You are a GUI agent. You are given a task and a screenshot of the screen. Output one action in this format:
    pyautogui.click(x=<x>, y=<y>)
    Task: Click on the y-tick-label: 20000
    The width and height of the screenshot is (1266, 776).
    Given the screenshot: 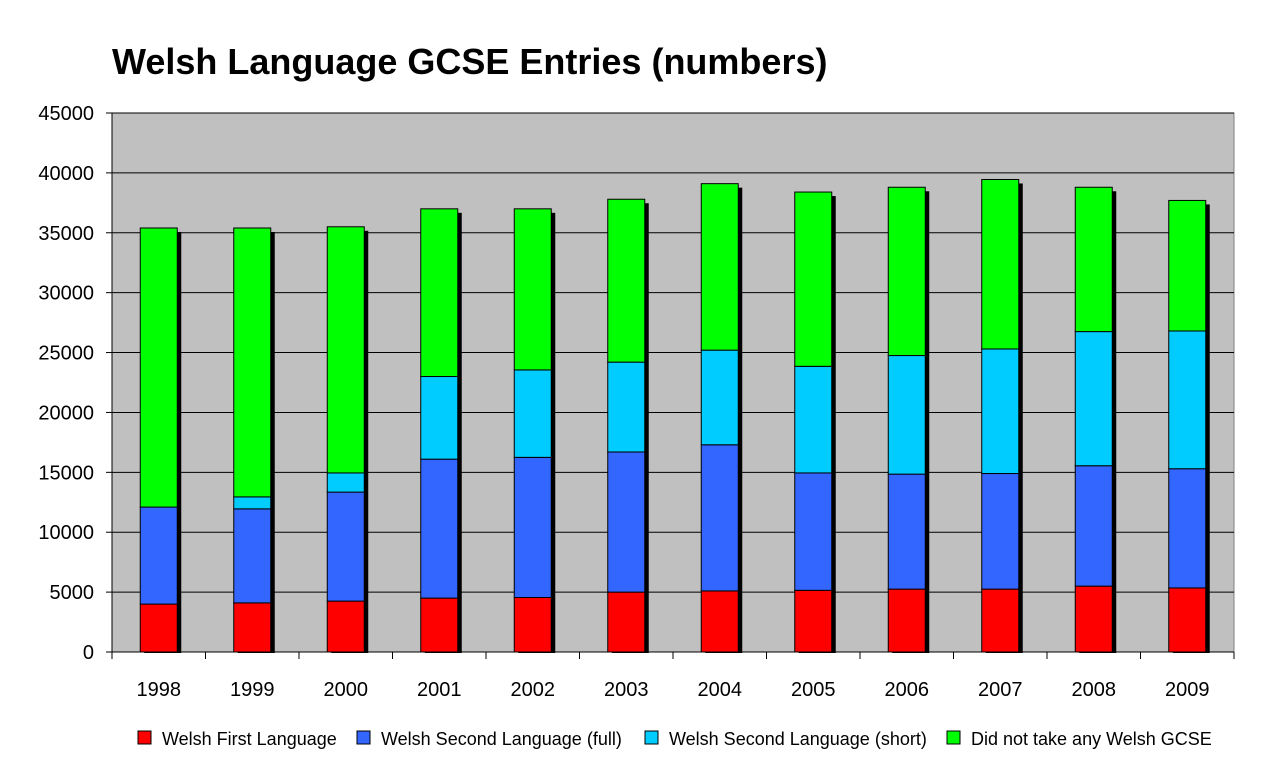 What is the action you would take?
    pyautogui.click(x=66, y=413)
    